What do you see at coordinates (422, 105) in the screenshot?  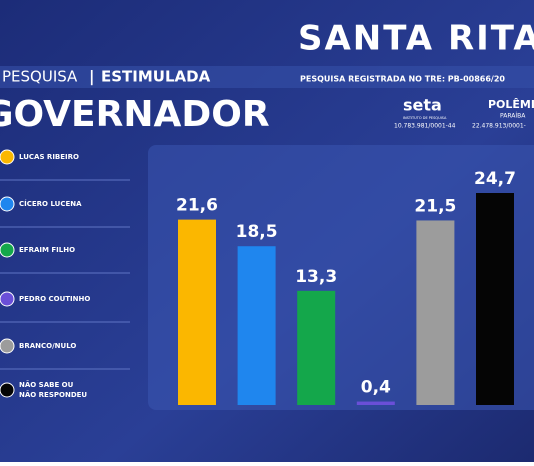 I see `institute-logo: seta` at bounding box center [422, 105].